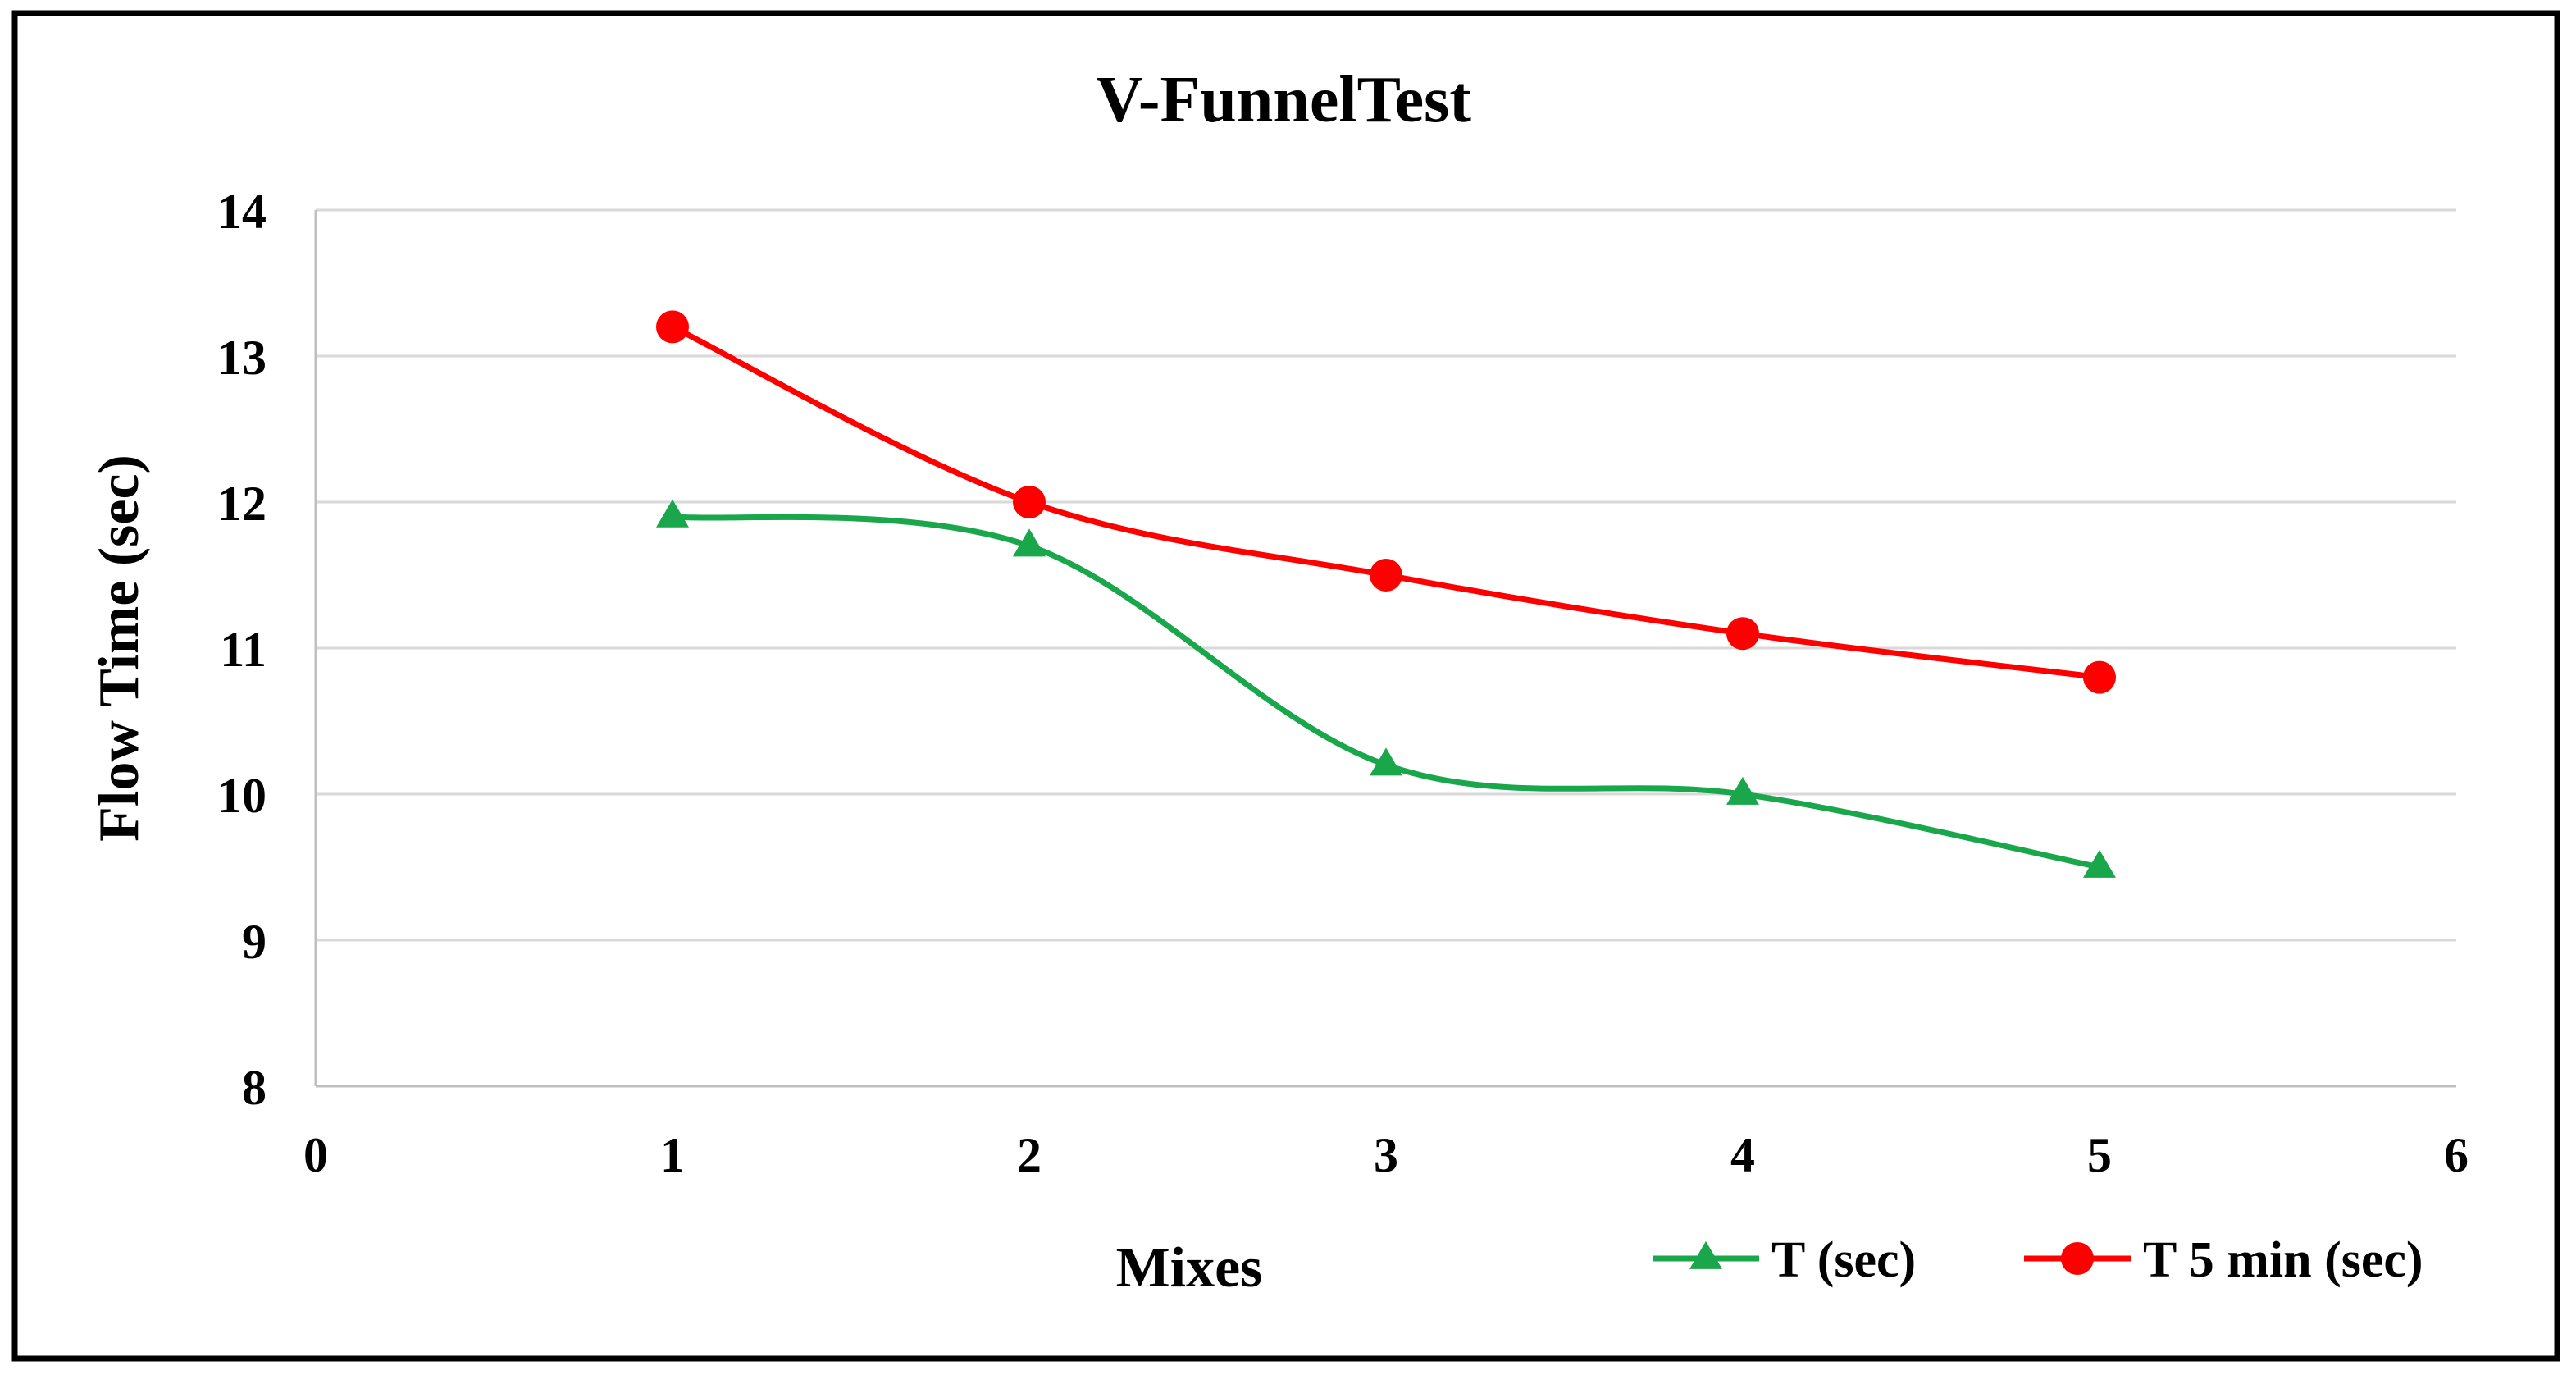 The width and height of the screenshot is (2576, 1384). What do you see at coordinates (1029, 1155) in the screenshot?
I see `x-tick-label-2: 2` at bounding box center [1029, 1155].